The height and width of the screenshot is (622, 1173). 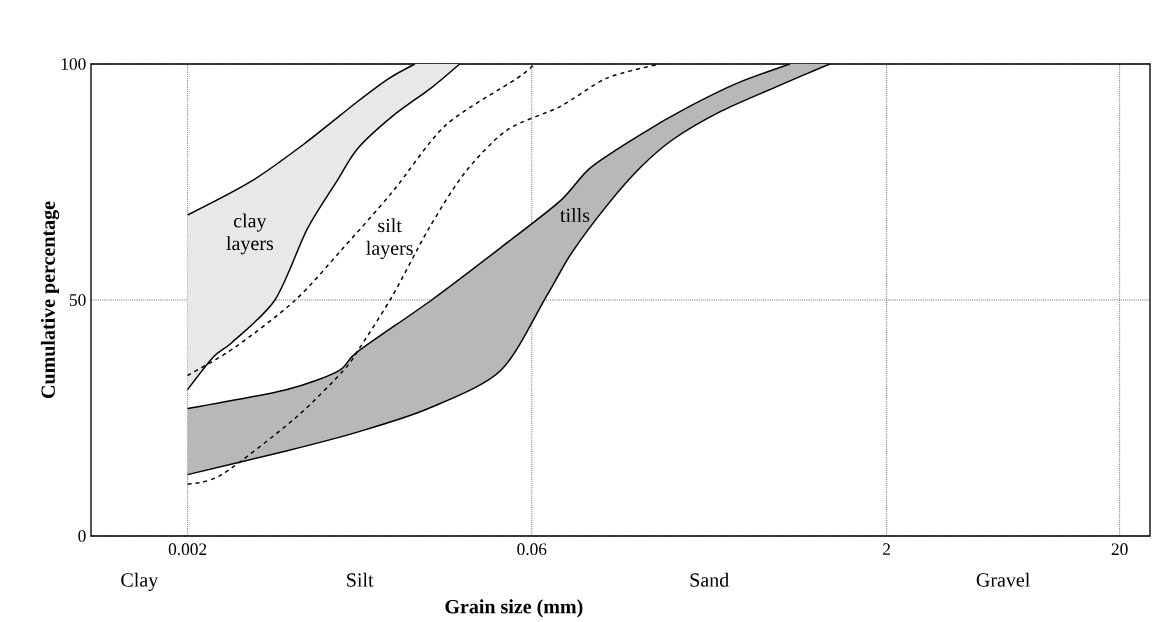 What do you see at coordinates (532, 549) in the screenshot?
I see `x-tick-label: 0.06` at bounding box center [532, 549].